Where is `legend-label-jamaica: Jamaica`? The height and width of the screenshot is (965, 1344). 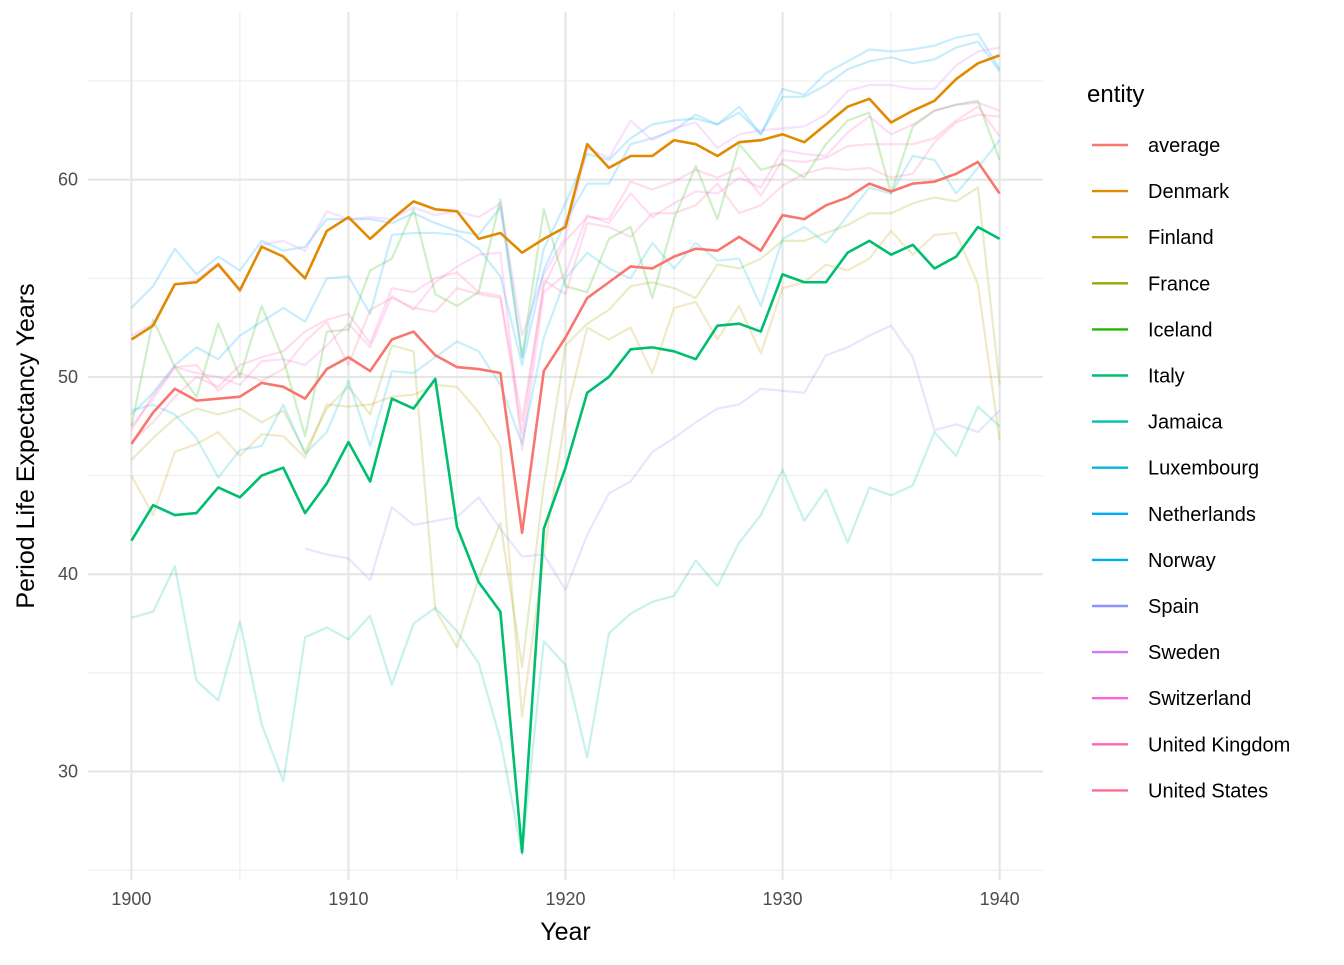
legend-label-jamaica: Jamaica is located at coordinates (1185, 423).